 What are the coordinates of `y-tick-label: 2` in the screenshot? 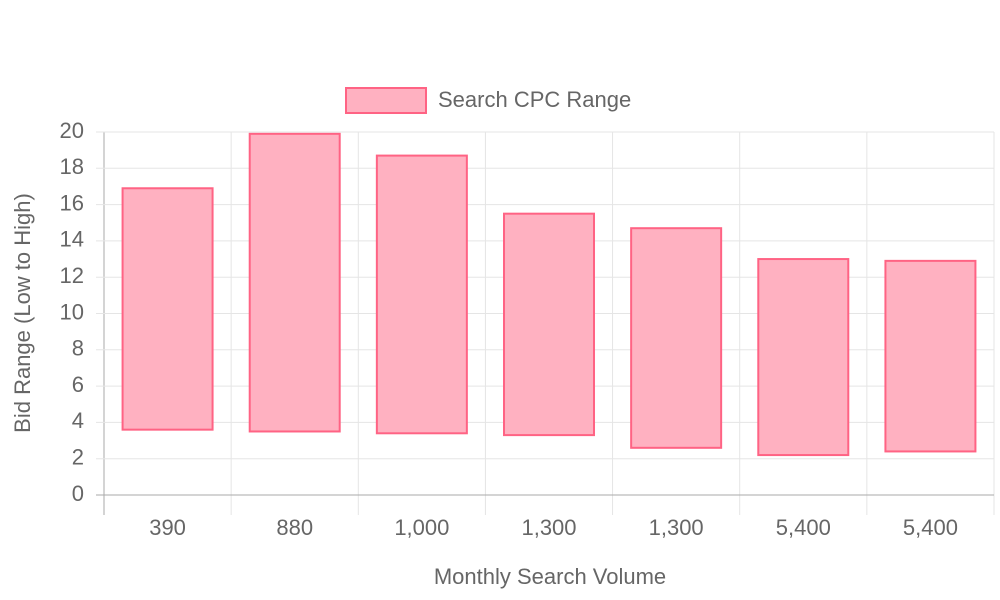 It's located at (78, 457).